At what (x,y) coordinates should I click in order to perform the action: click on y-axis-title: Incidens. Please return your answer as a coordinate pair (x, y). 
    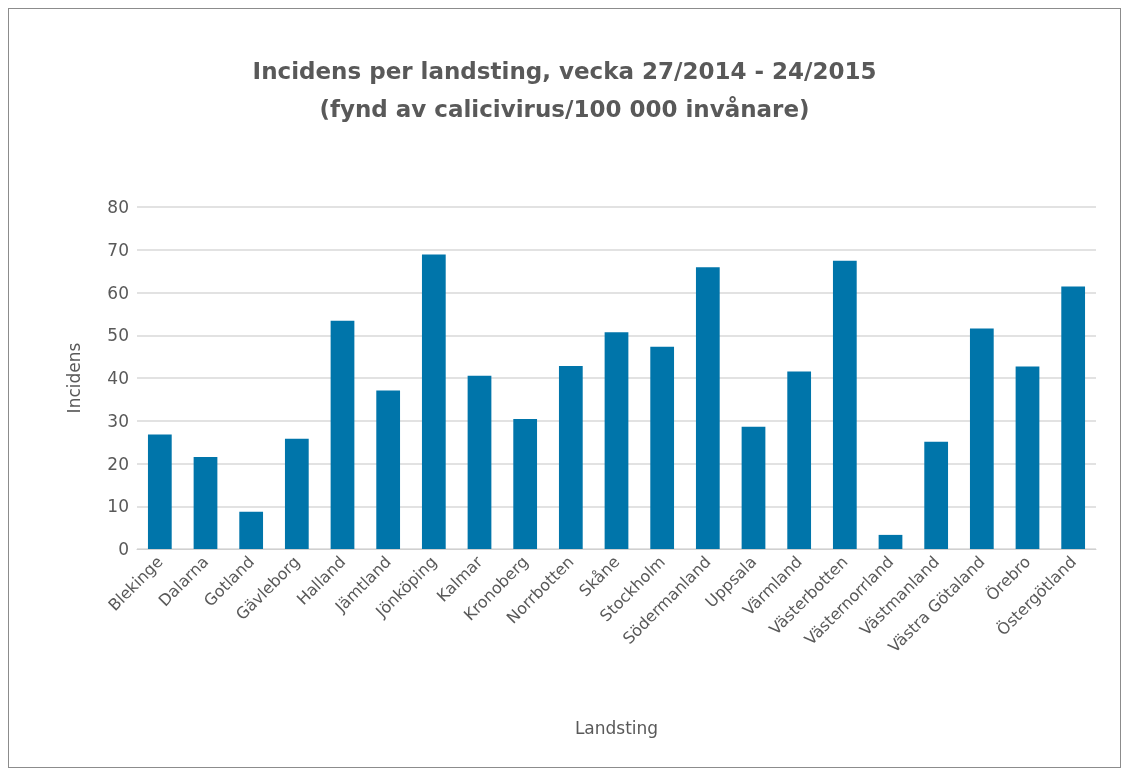
    Looking at the image, I should click on (73, 378).